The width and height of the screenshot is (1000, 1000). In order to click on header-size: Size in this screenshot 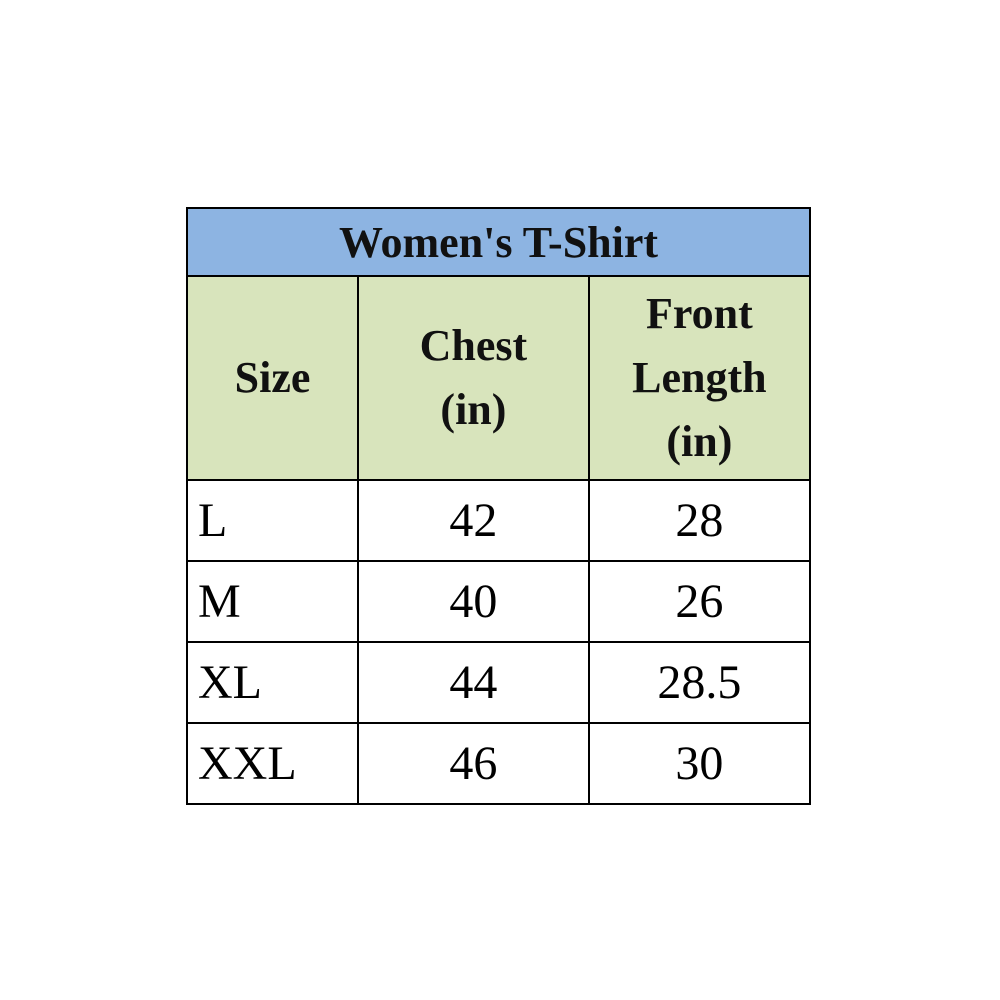, I will do `click(272, 378)`.